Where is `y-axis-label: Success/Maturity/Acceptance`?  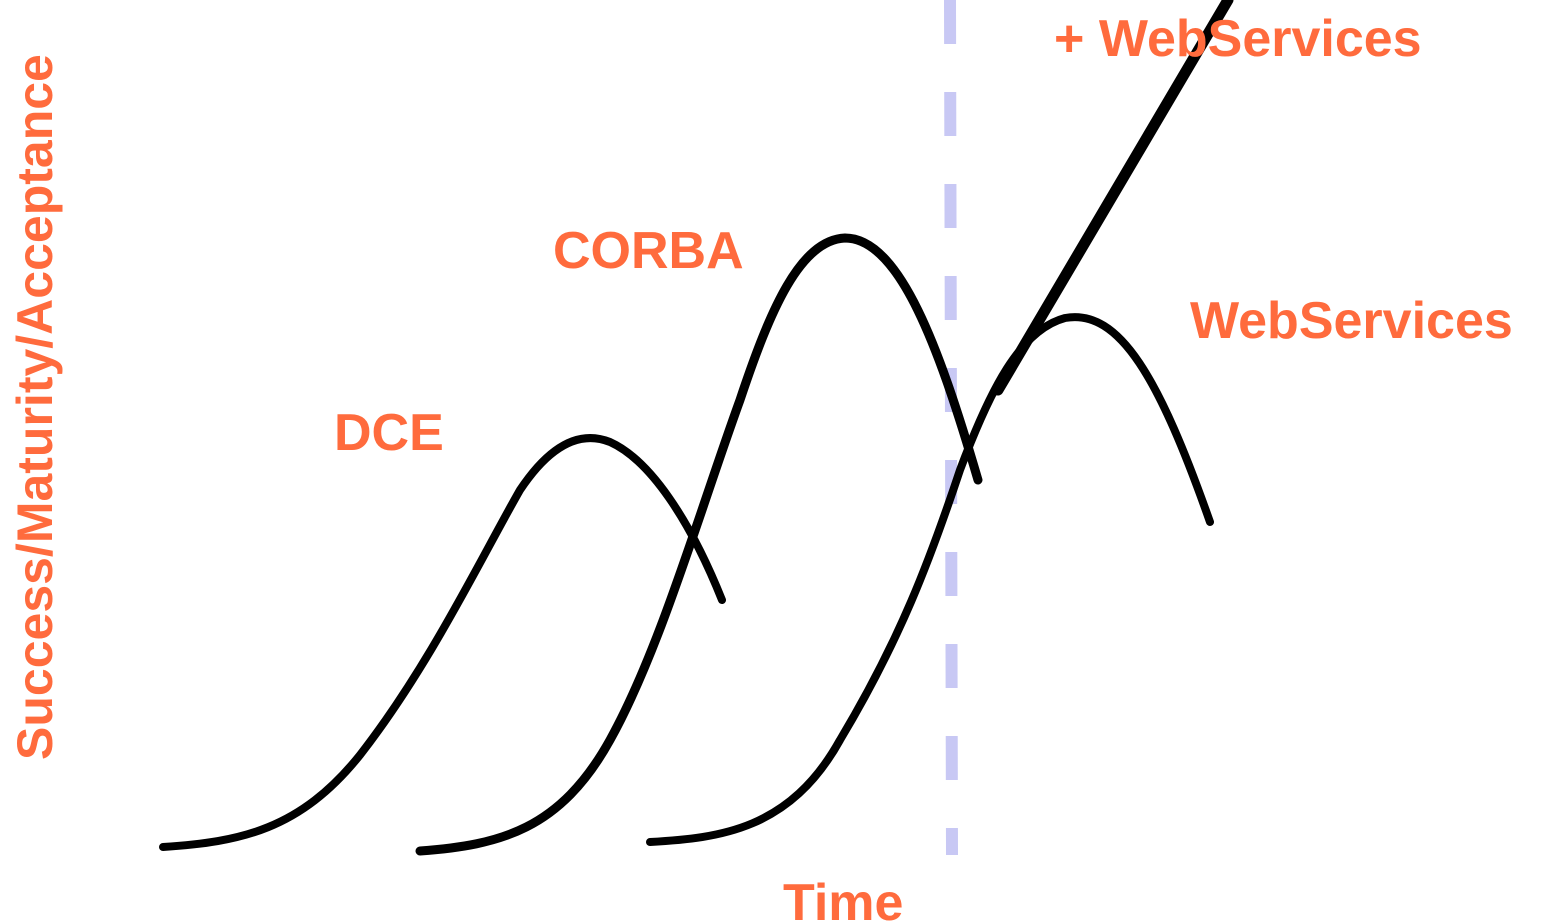 y-axis-label: Success/Maturity/Acceptance is located at coordinates (35, 407).